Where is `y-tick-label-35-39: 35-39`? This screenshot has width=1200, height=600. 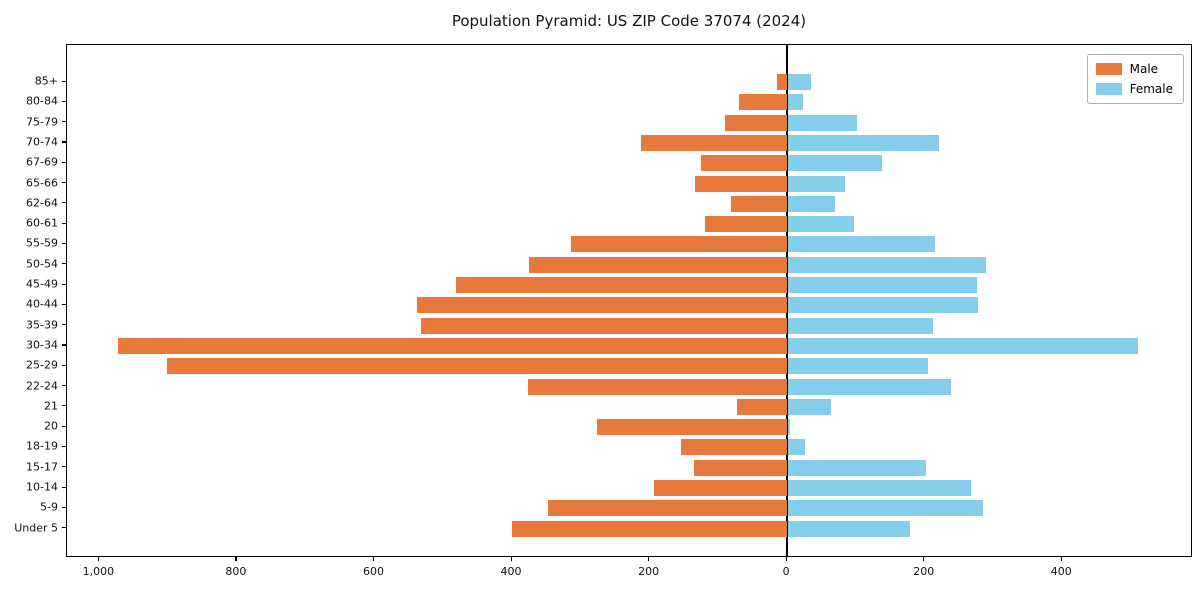
y-tick-label-35-39: 35-39 is located at coordinates (42, 325).